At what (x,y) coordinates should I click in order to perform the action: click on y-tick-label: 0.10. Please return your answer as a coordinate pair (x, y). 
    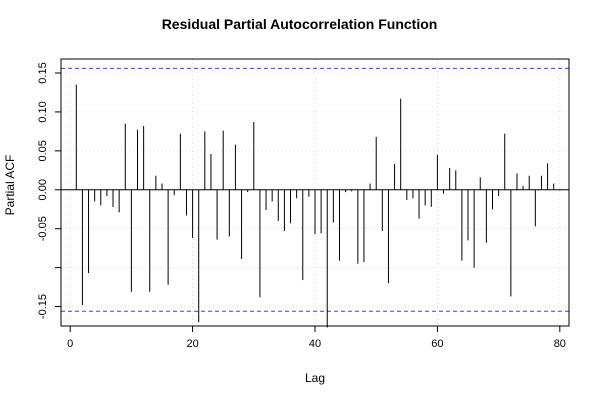
    Looking at the image, I should click on (43, 111).